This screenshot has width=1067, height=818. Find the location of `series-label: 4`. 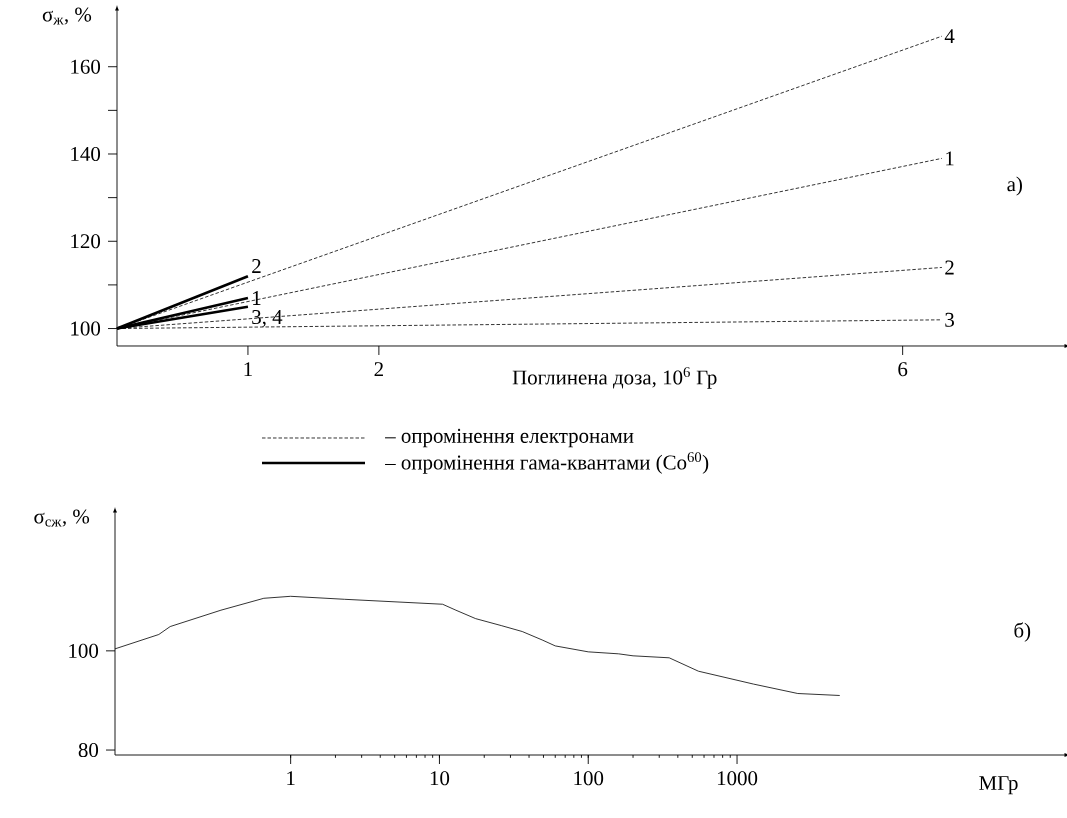

series-label: 4 is located at coordinates (949, 36).